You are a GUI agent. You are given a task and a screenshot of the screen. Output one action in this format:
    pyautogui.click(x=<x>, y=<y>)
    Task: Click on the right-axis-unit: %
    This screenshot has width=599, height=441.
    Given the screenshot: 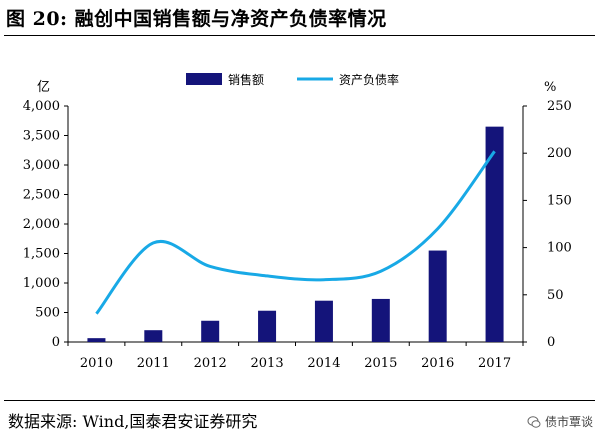 What is the action you would take?
    pyautogui.click(x=550, y=87)
    